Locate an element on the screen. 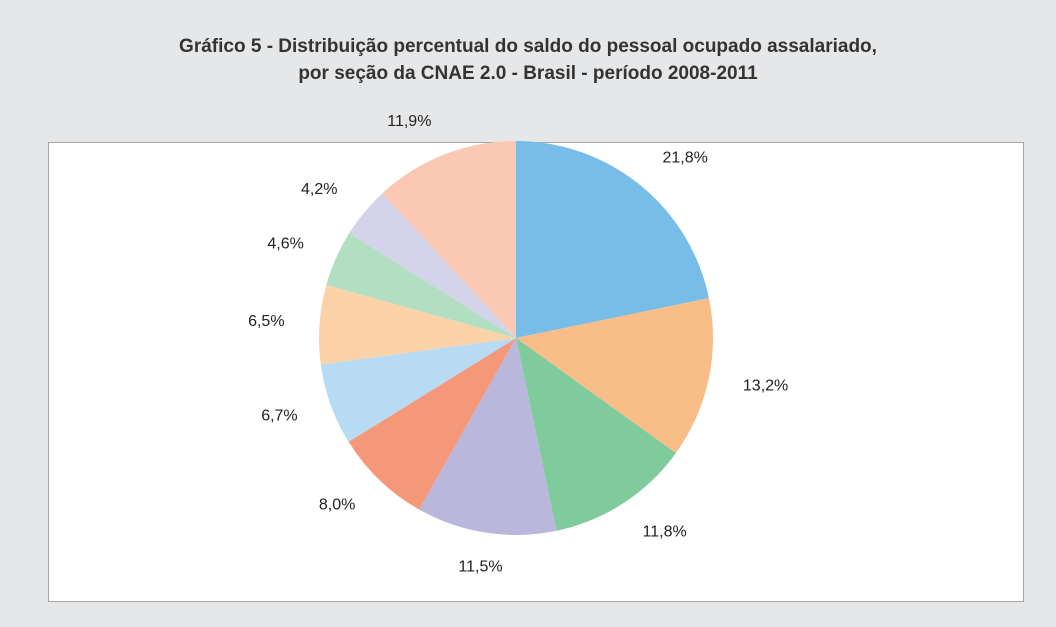  data-label: 11,8% is located at coordinates (665, 532).